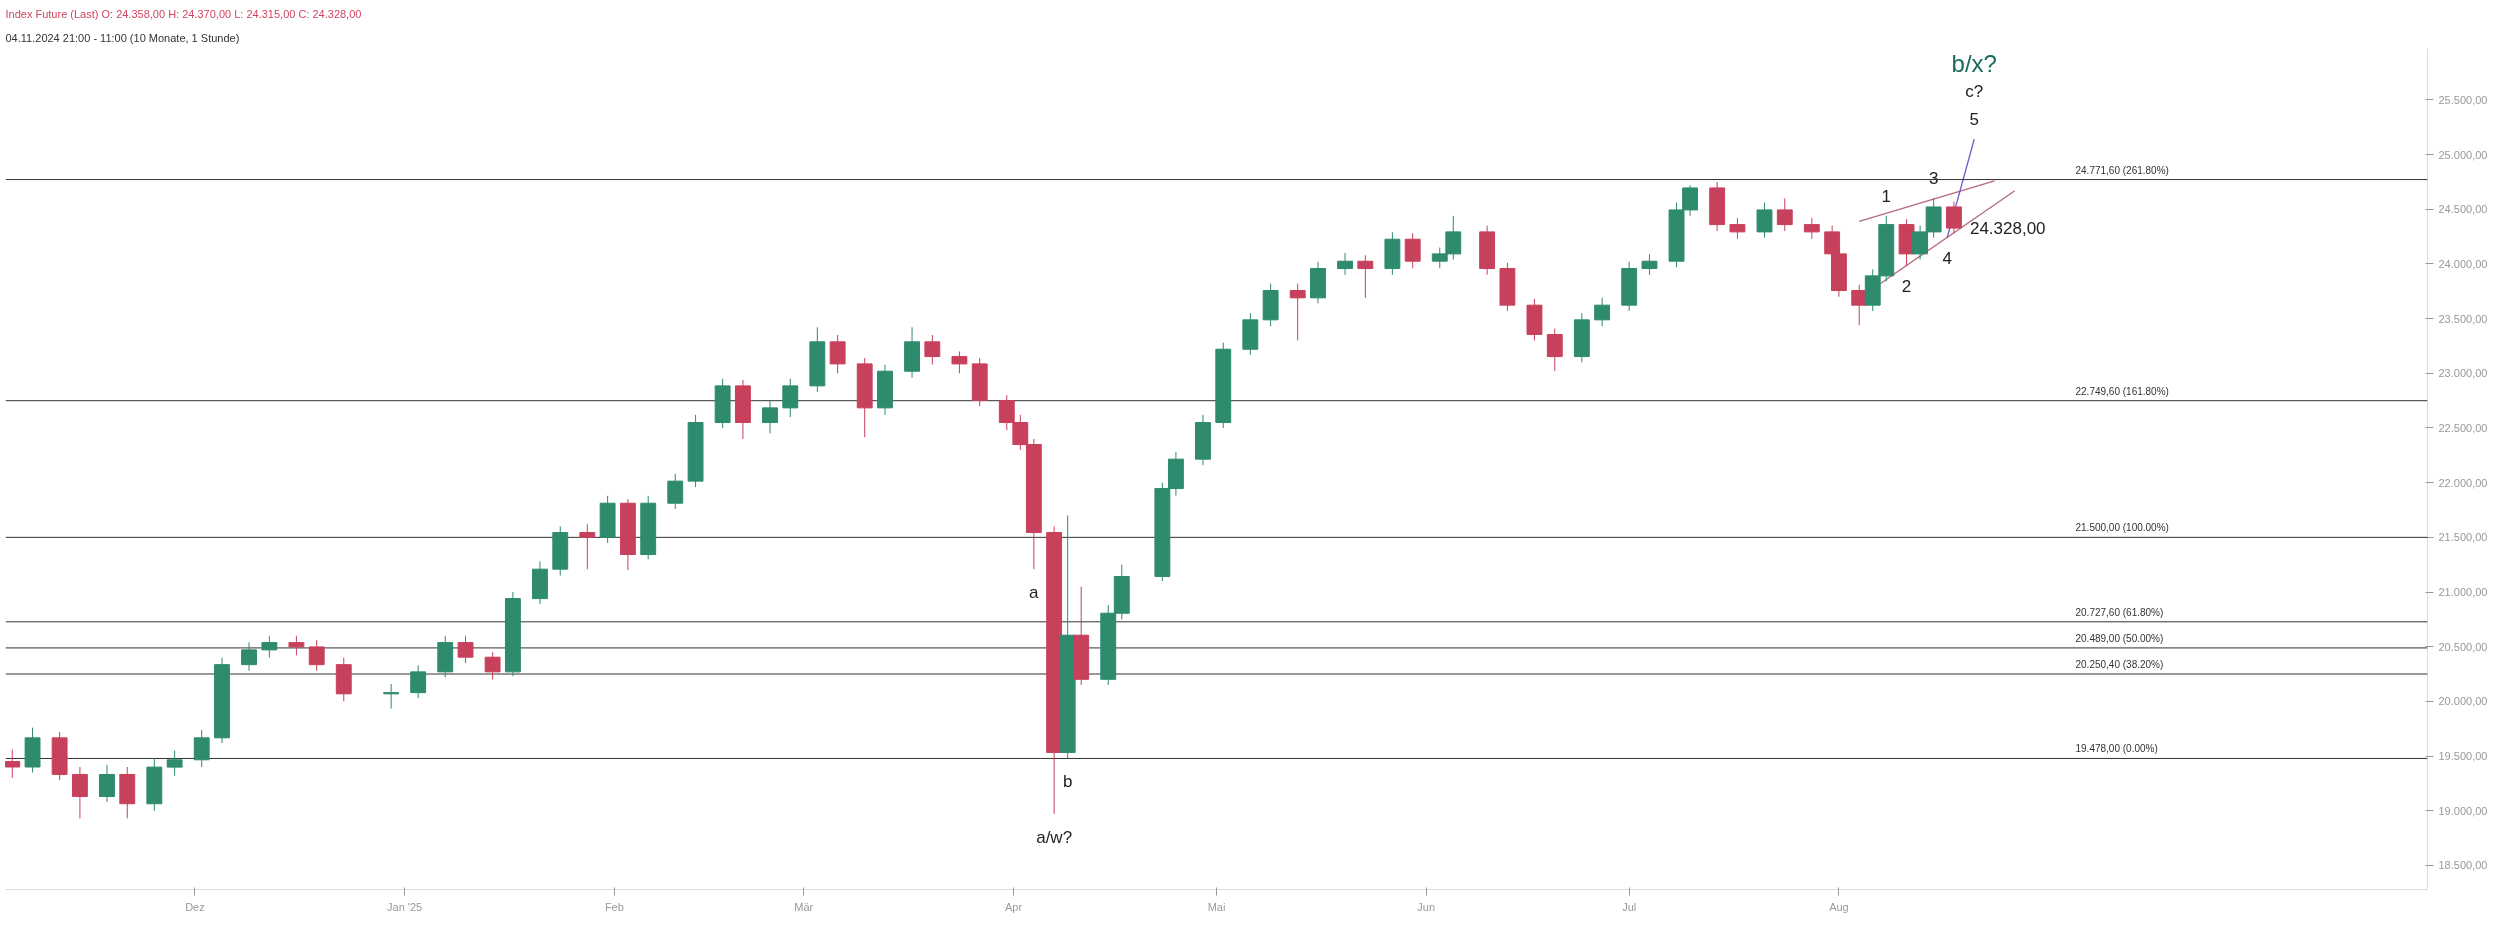  I want to click on annotation: 5, so click(1974, 120).